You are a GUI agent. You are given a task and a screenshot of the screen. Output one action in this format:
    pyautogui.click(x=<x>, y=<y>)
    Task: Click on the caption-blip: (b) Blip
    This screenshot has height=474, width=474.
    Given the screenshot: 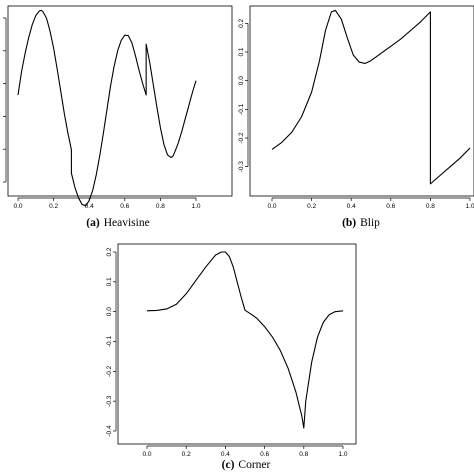 What is the action you would take?
    pyautogui.click(x=361, y=223)
    